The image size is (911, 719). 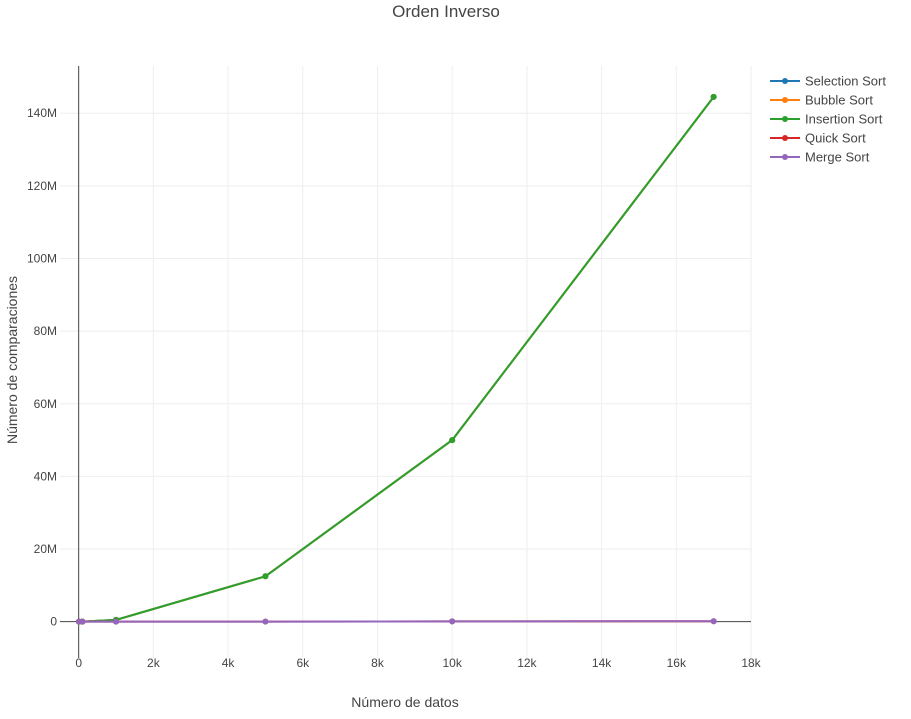 What do you see at coordinates (602, 663) in the screenshot?
I see `x-tick-label: 14k` at bounding box center [602, 663].